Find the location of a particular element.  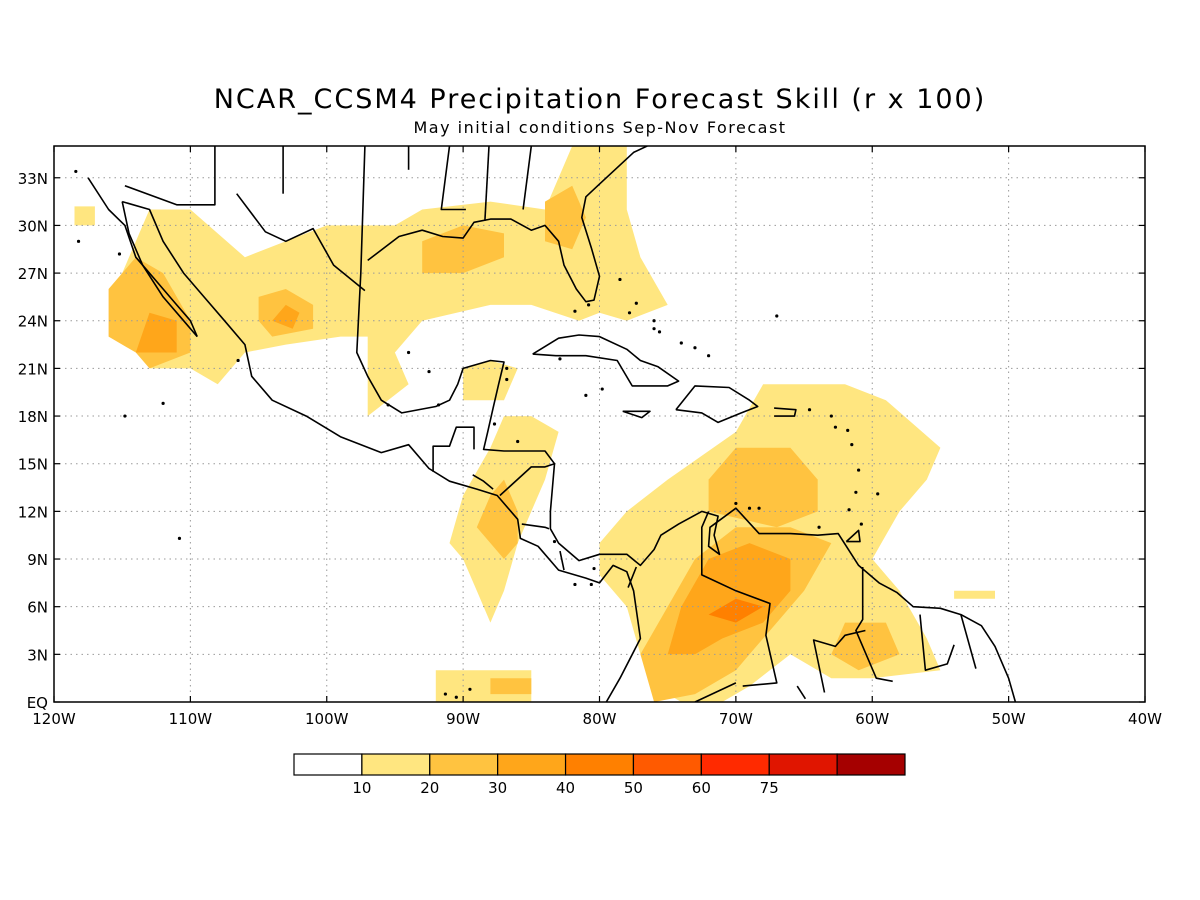

lon-tick-label: 70W is located at coordinates (736, 719).